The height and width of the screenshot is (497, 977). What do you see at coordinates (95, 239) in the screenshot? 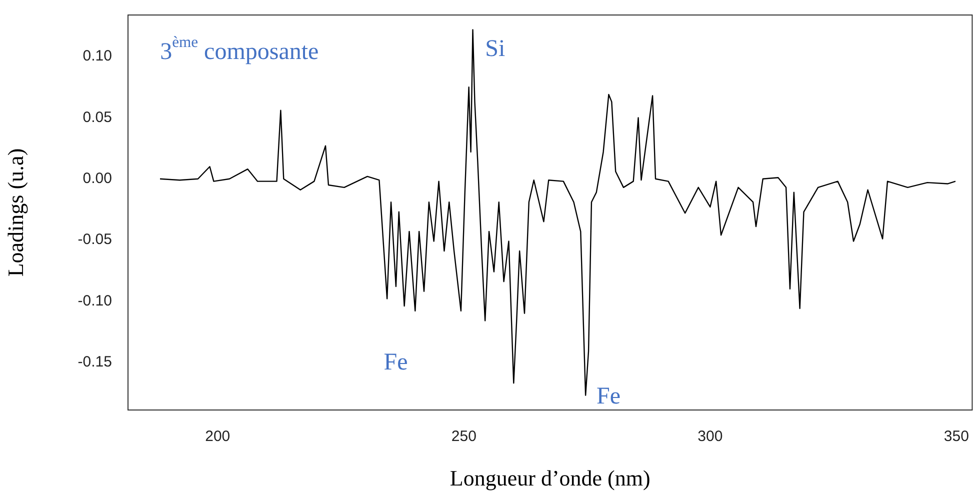
I see `y-tick-label: -0.05` at bounding box center [95, 239].